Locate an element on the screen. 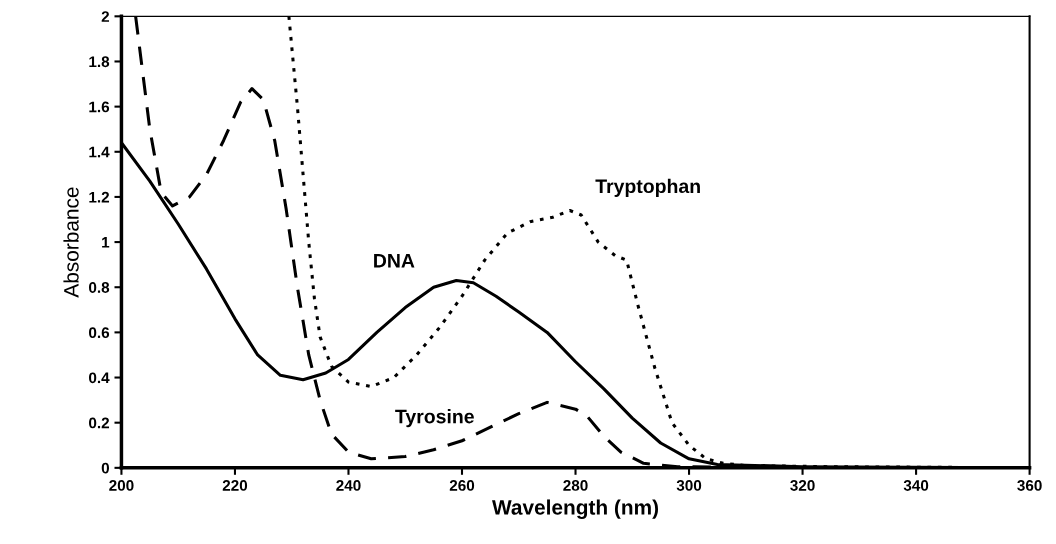 This screenshot has width=1056, height=544. y-tick-label: 1.4 is located at coordinates (99, 152).